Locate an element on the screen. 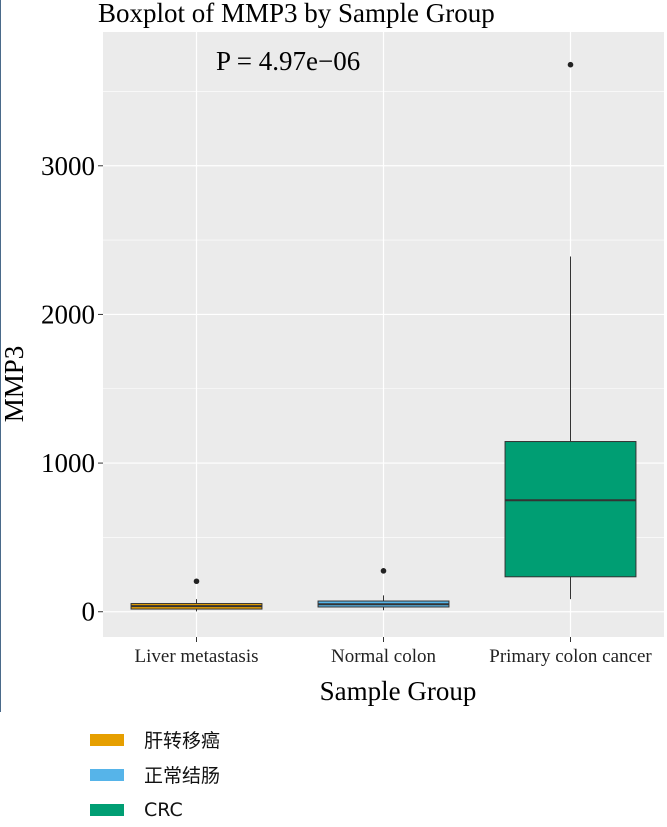 The height and width of the screenshot is (827, 667). legend-label: 肝转移癌 is located at coordinates (182, 741).